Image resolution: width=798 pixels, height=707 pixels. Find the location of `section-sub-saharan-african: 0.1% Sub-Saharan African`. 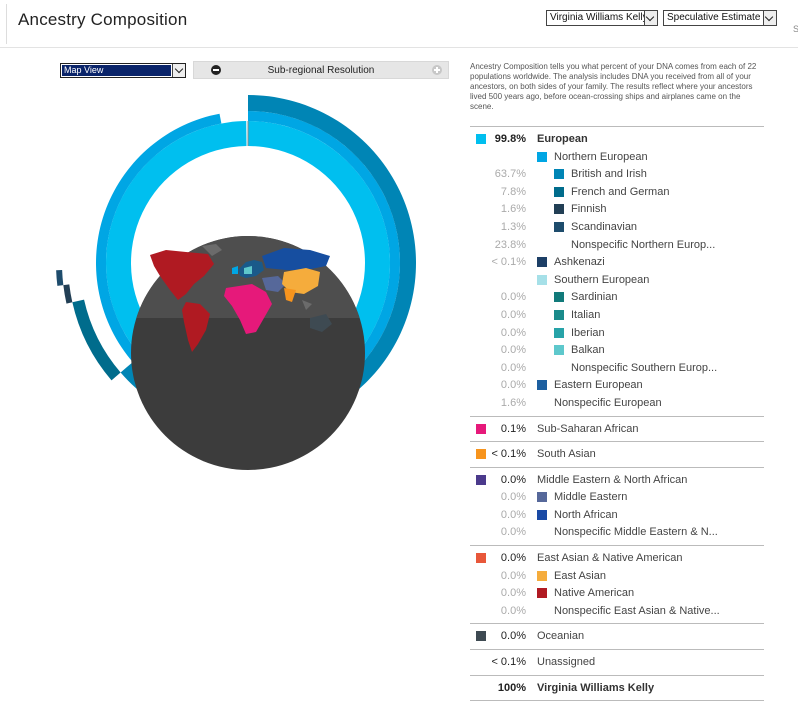

section-sub-saharan-african: 0.1% Sub-Saharan African is located at coordinates (617, 428).